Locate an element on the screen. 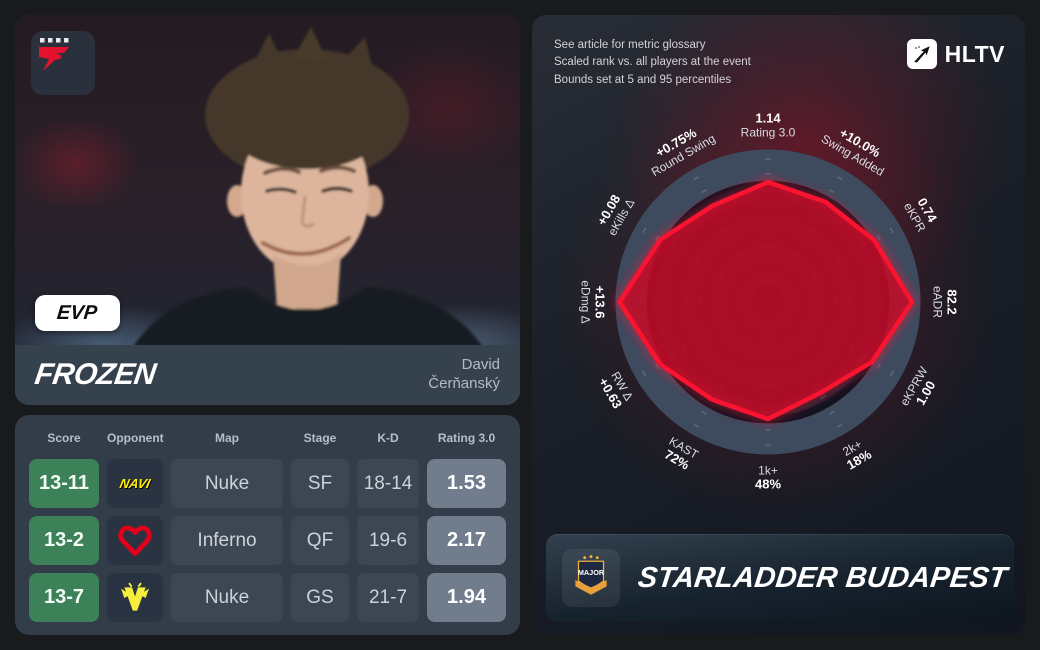  col-kd: K-D is located at coordinates (388, 438).